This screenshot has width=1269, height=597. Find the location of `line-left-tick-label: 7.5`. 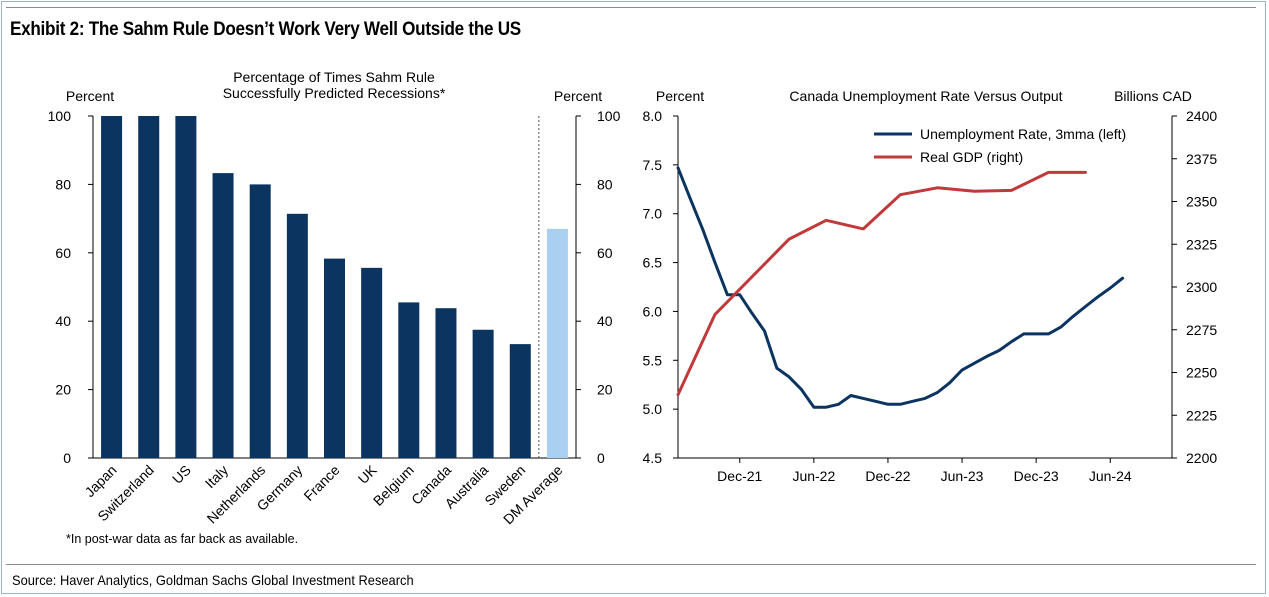

line-left-tick-label: 7.5 is located at coordinates (653, 165).